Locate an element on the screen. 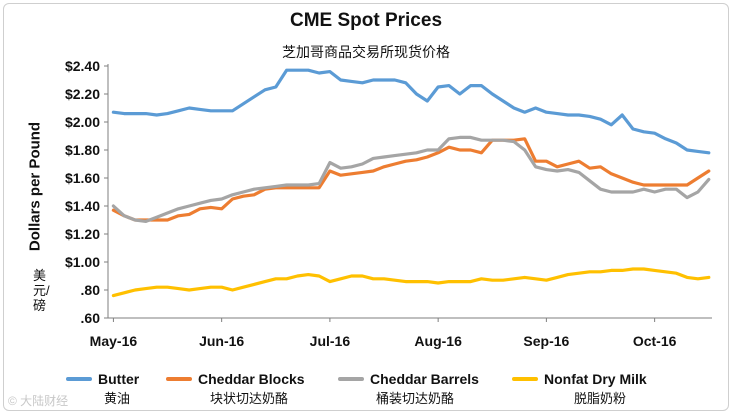 The height and width of the screenshot is (414, 732). legend-swatch-nonfat-dry-milk is located at coordinates (525, 379).